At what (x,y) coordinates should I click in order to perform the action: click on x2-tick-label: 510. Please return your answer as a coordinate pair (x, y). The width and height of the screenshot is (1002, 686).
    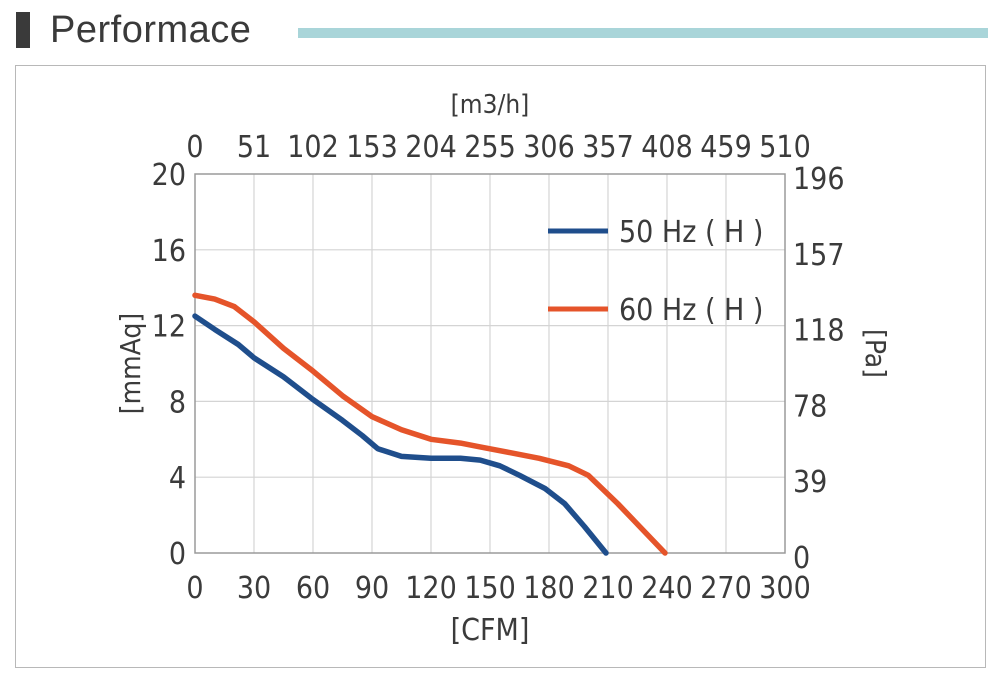
    Looking at the image, I should click on (785, 147).